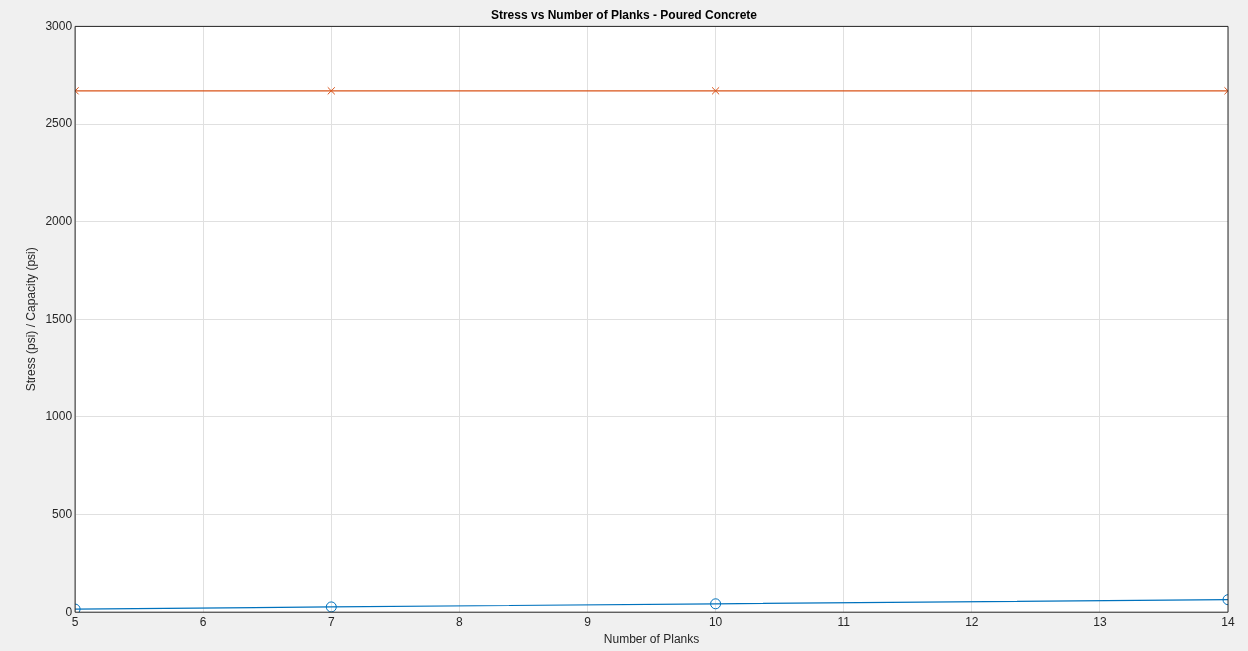  What do you see at coordinates (844, 621) in the screenshot?
I see `x-tick-label: 11` at bounding box center [844, 621].